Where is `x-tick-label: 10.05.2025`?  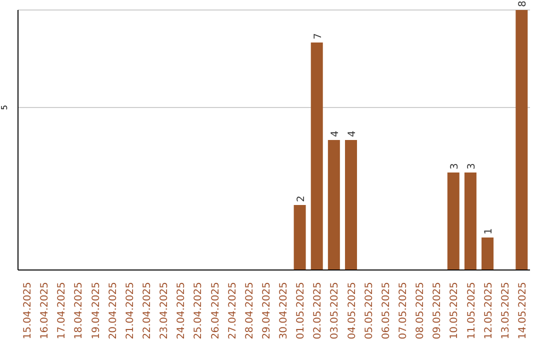 x-tick-label: 10.05.2025 is located at coordinates (454, 311).